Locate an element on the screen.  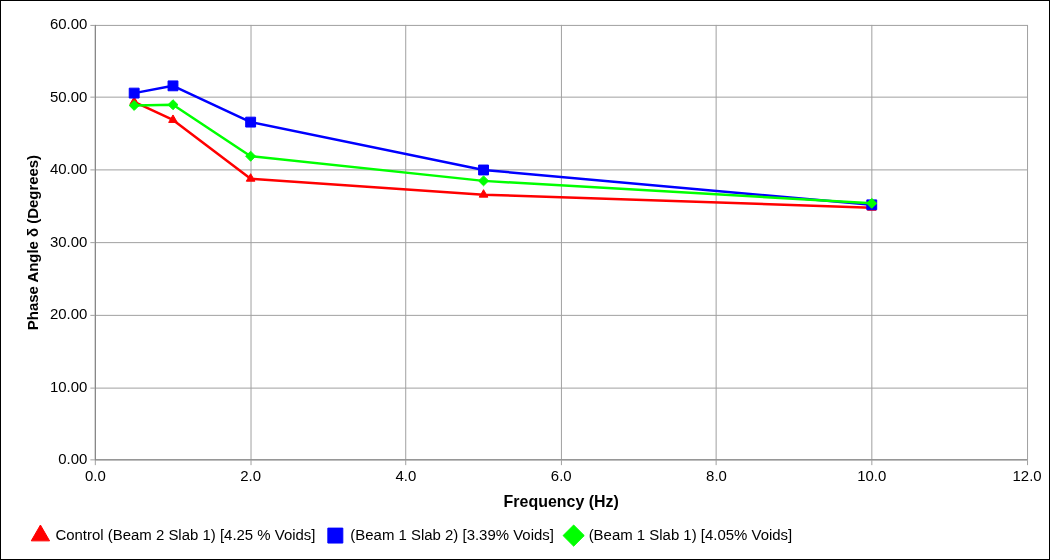
y-tick-label: 30.00 is located at coordinates (68, 241).